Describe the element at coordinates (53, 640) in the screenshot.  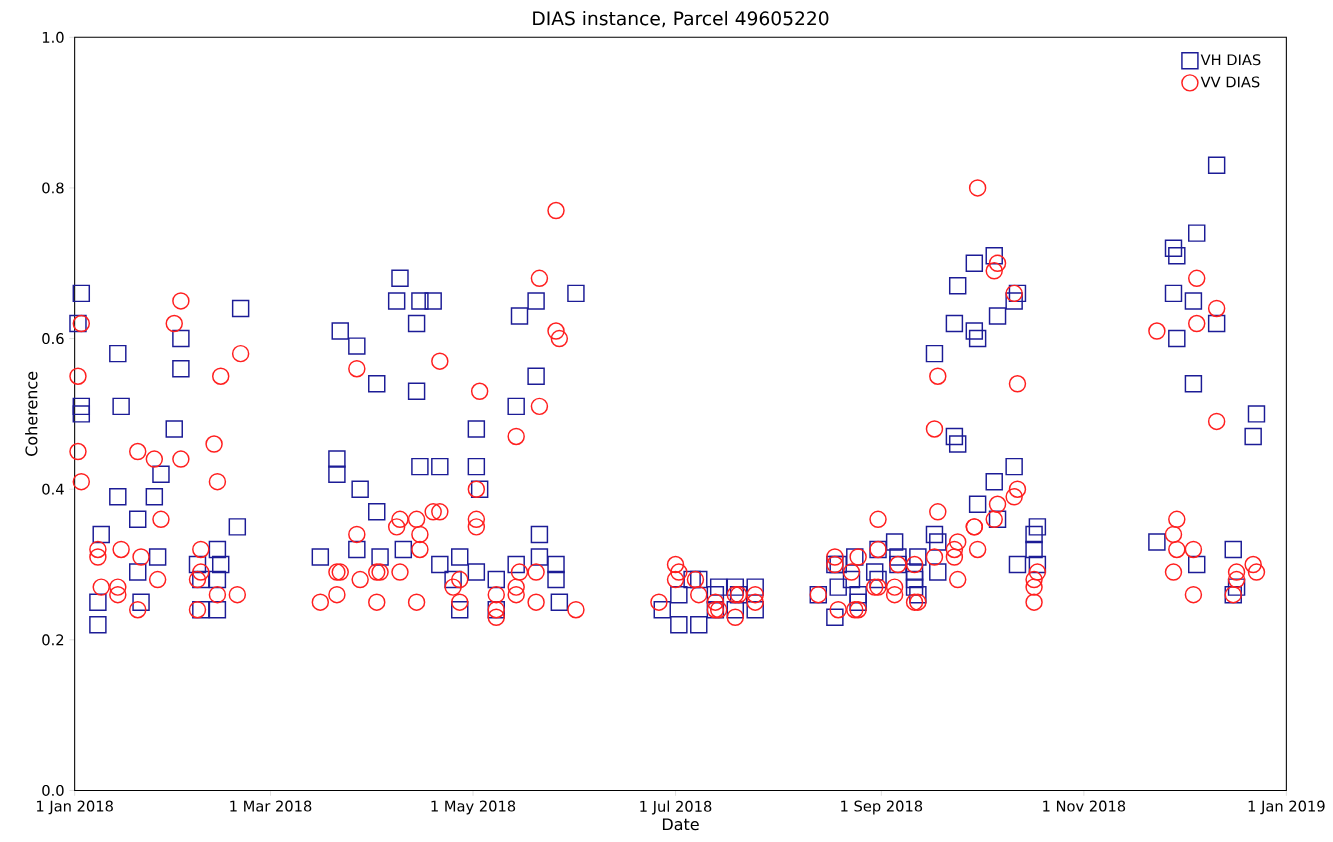
I see `y-tick-label: 0.2` at that location.